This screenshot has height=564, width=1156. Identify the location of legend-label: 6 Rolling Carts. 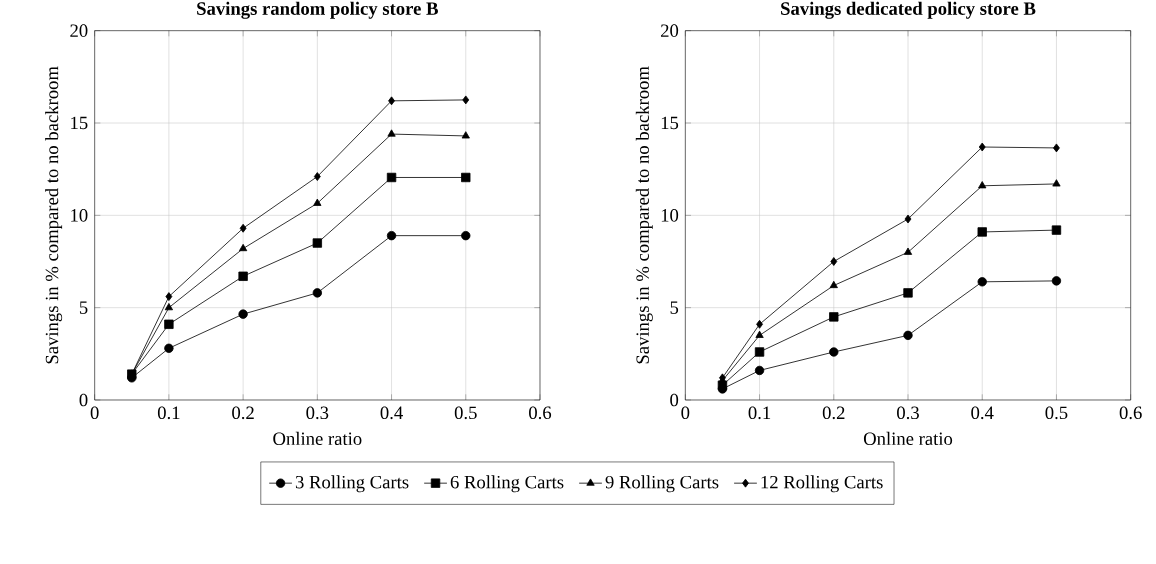
(507, 484).